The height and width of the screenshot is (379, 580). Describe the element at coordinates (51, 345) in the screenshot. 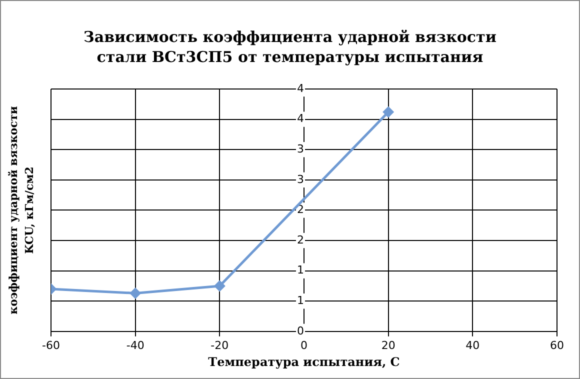

I see `x-tick-label: -60` at that location.